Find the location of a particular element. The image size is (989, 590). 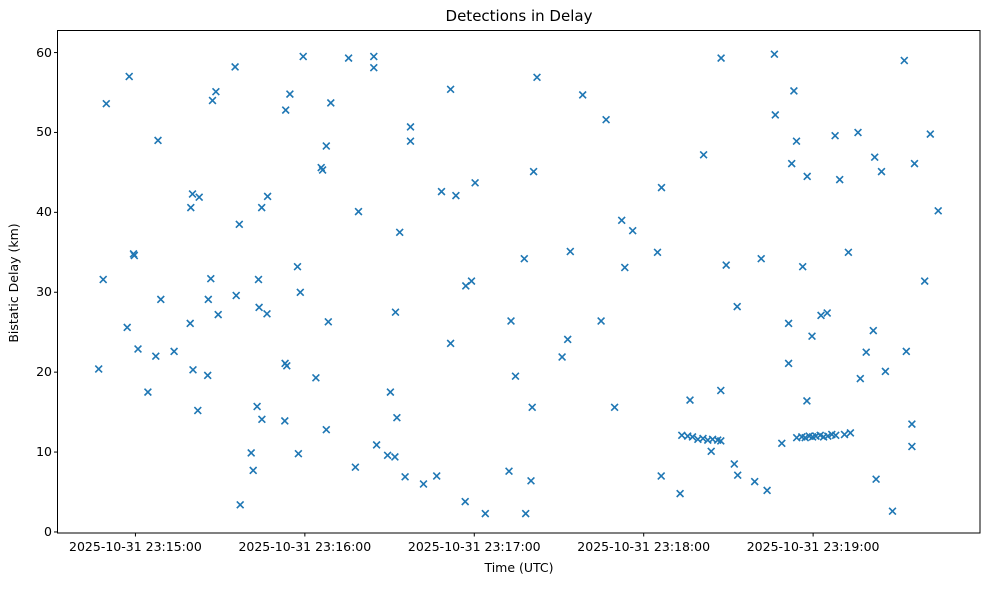

y-tick-label: 50 is located at coordinates (44, 132).